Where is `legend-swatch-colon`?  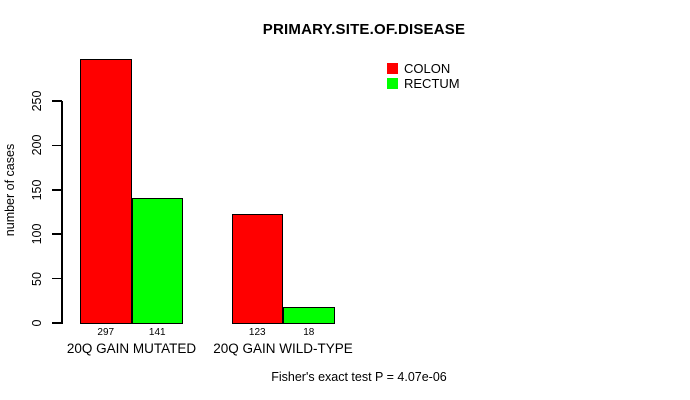
legend-swatch-colon is located at coordinates (392, 68).